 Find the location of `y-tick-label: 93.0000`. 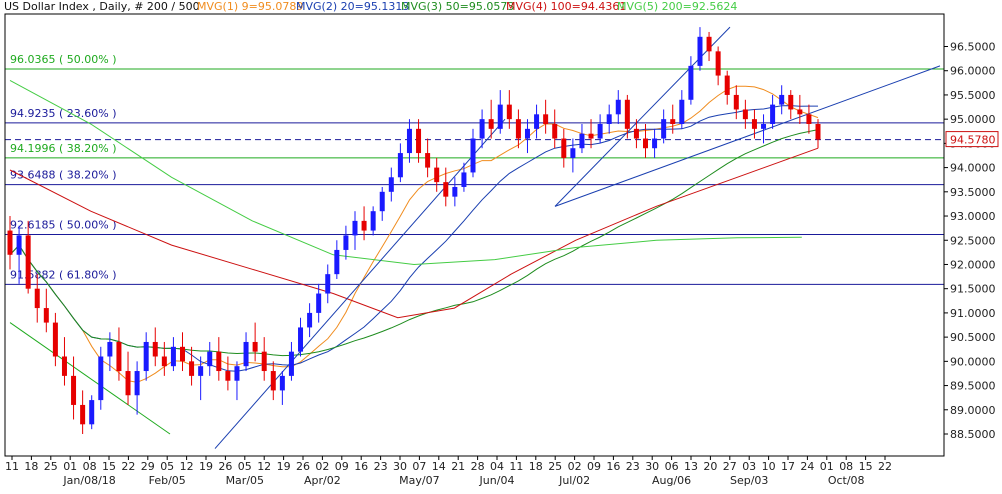

y-tick-label: 93.0000 is located at coordinates (973, 216).